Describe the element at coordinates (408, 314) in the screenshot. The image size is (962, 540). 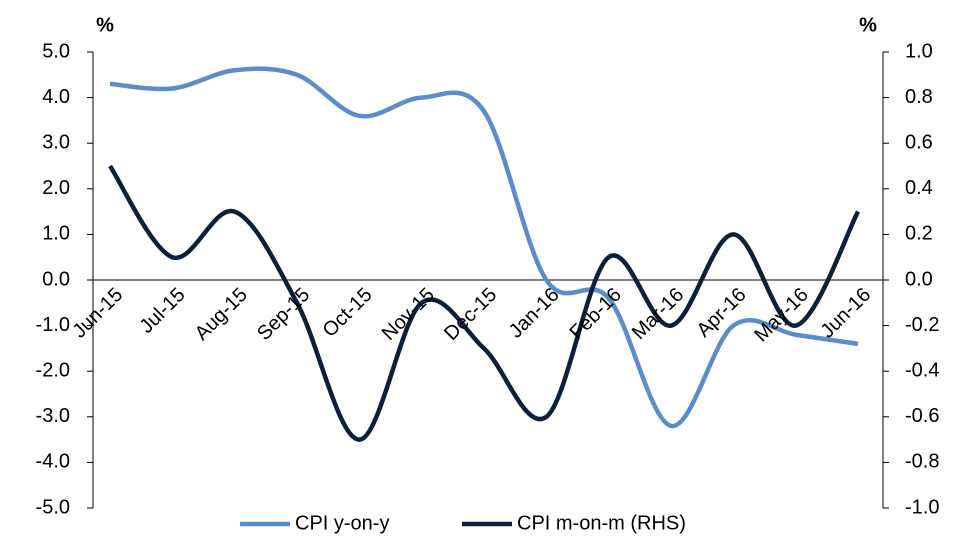
I see `x-tick-label: Nov-15` at that location.